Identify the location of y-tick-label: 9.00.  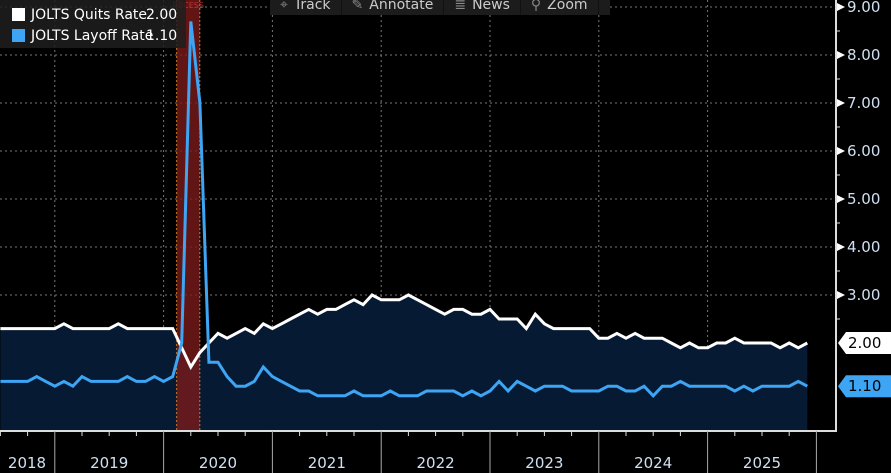
(863, 8).